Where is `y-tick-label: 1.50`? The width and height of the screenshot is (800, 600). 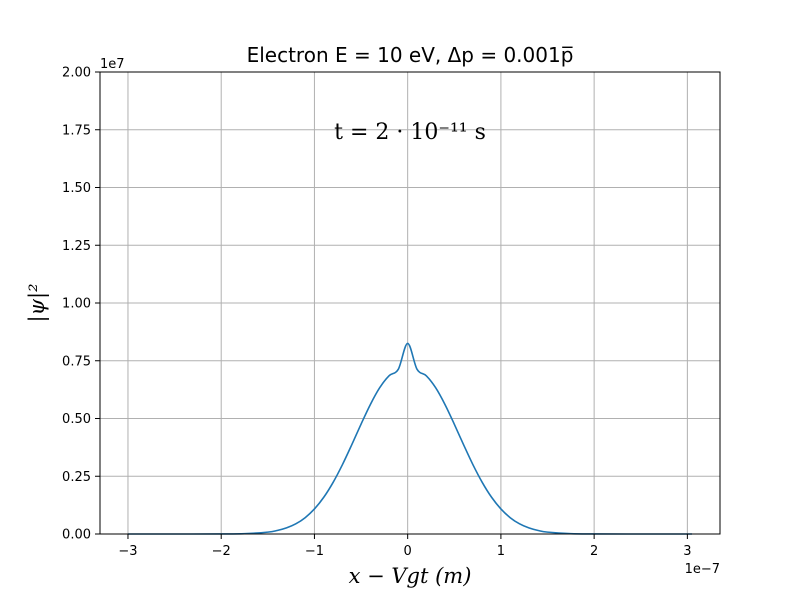
y-tick-label: 1.50 is located at coordinates (76, 188).